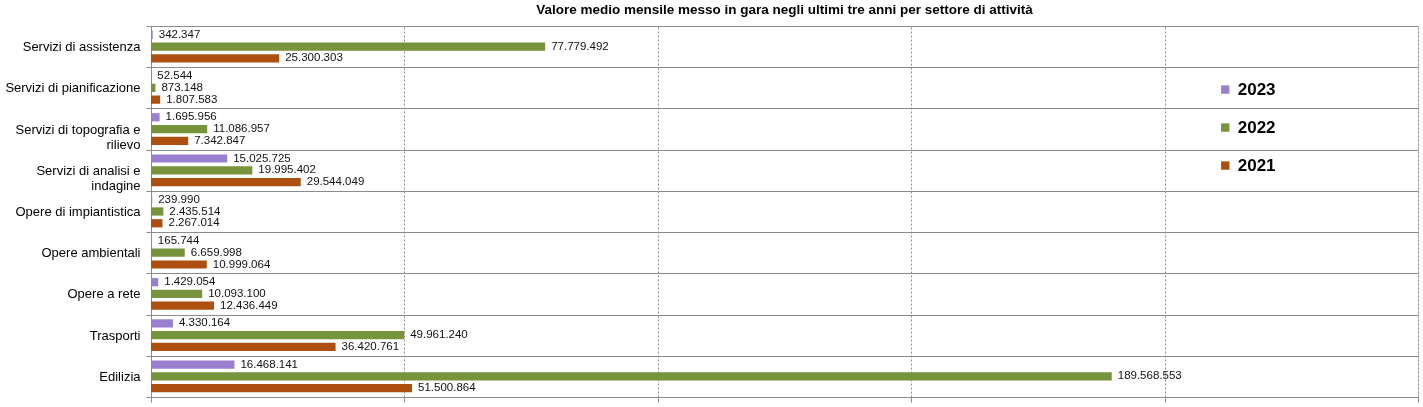 The width and height of the screenshot is (1423, 407). I want to click on y-tick-label: Opere di impiantistica, so click(78, 211).